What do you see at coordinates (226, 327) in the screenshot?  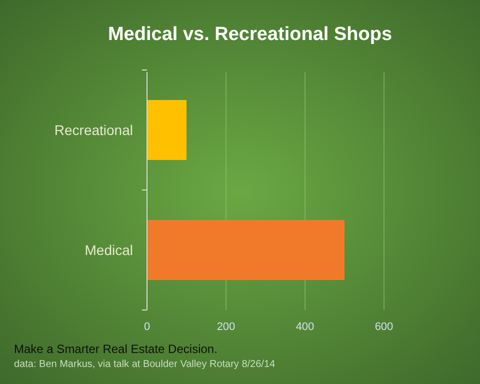 I see `x-tick-label: 200` at bounding box center [226, 327].